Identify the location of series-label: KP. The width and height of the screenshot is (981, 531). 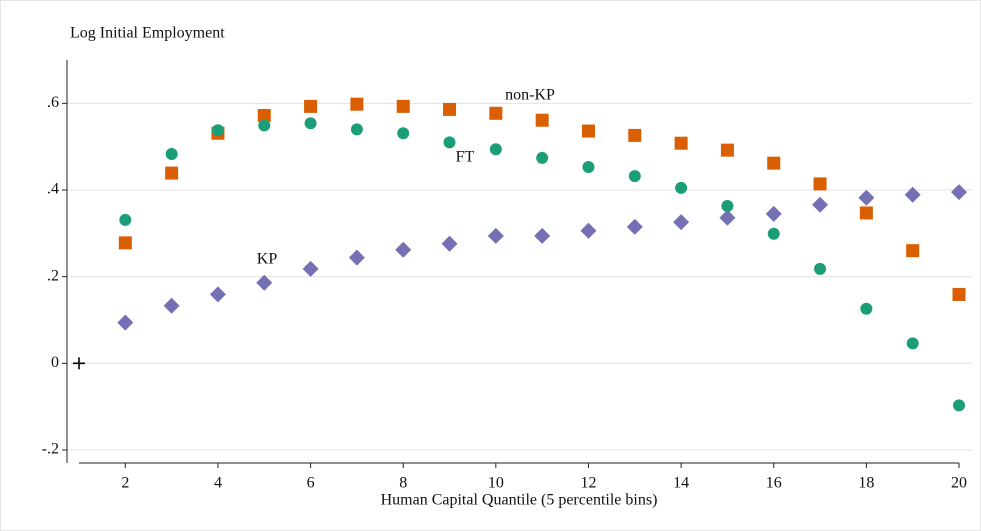
(267, 259).